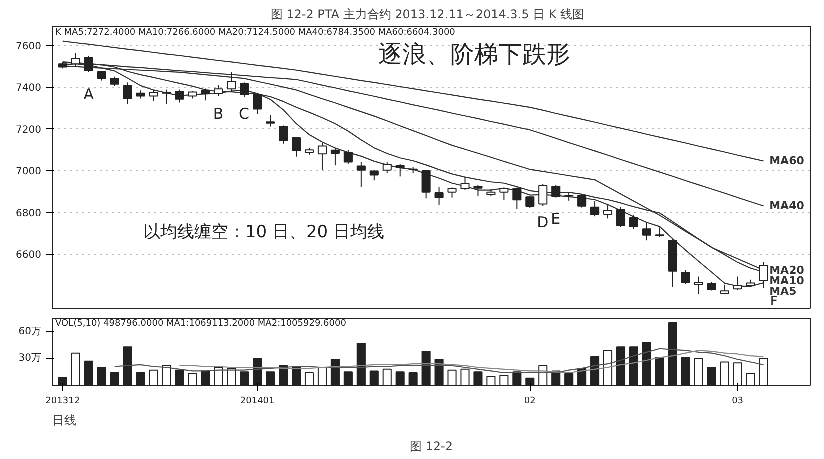 The image size is (824, 459). What do you see at coordinates (29, 256) in the screenshot?
I see `y-tick-label: 6600` at bounding box center [29, 256].